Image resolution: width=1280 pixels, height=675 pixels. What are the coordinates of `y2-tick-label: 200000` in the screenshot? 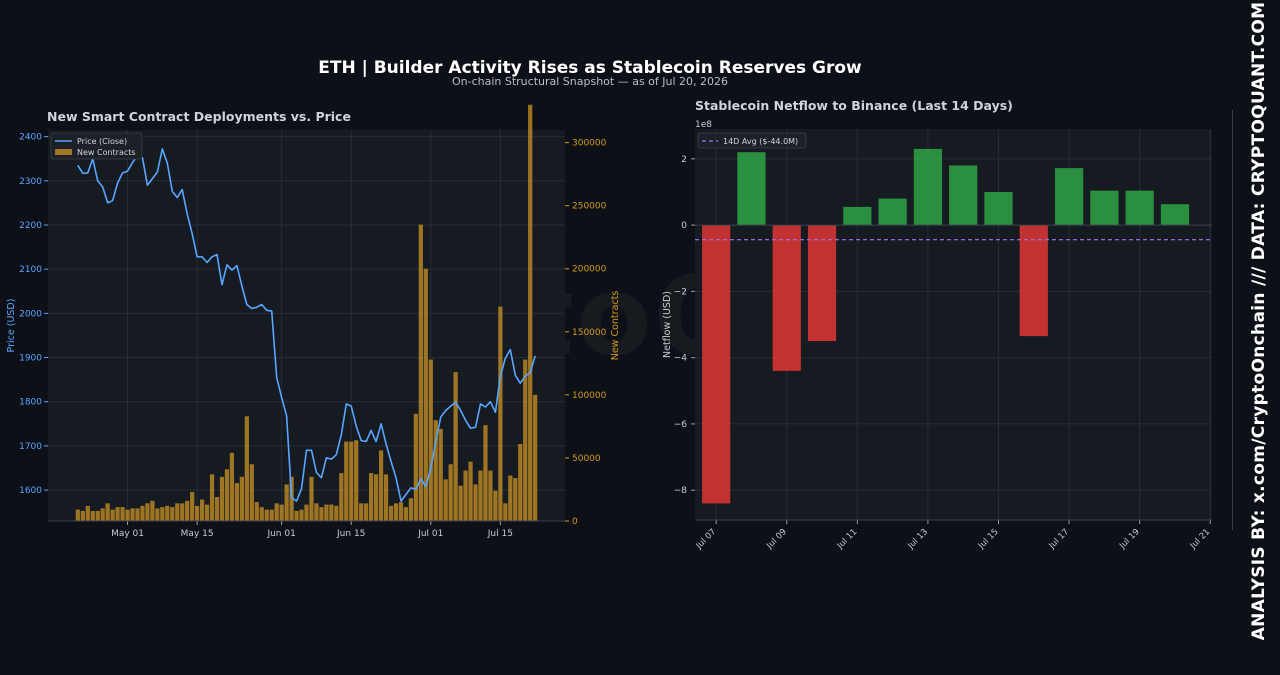 It's located at (589, 270).